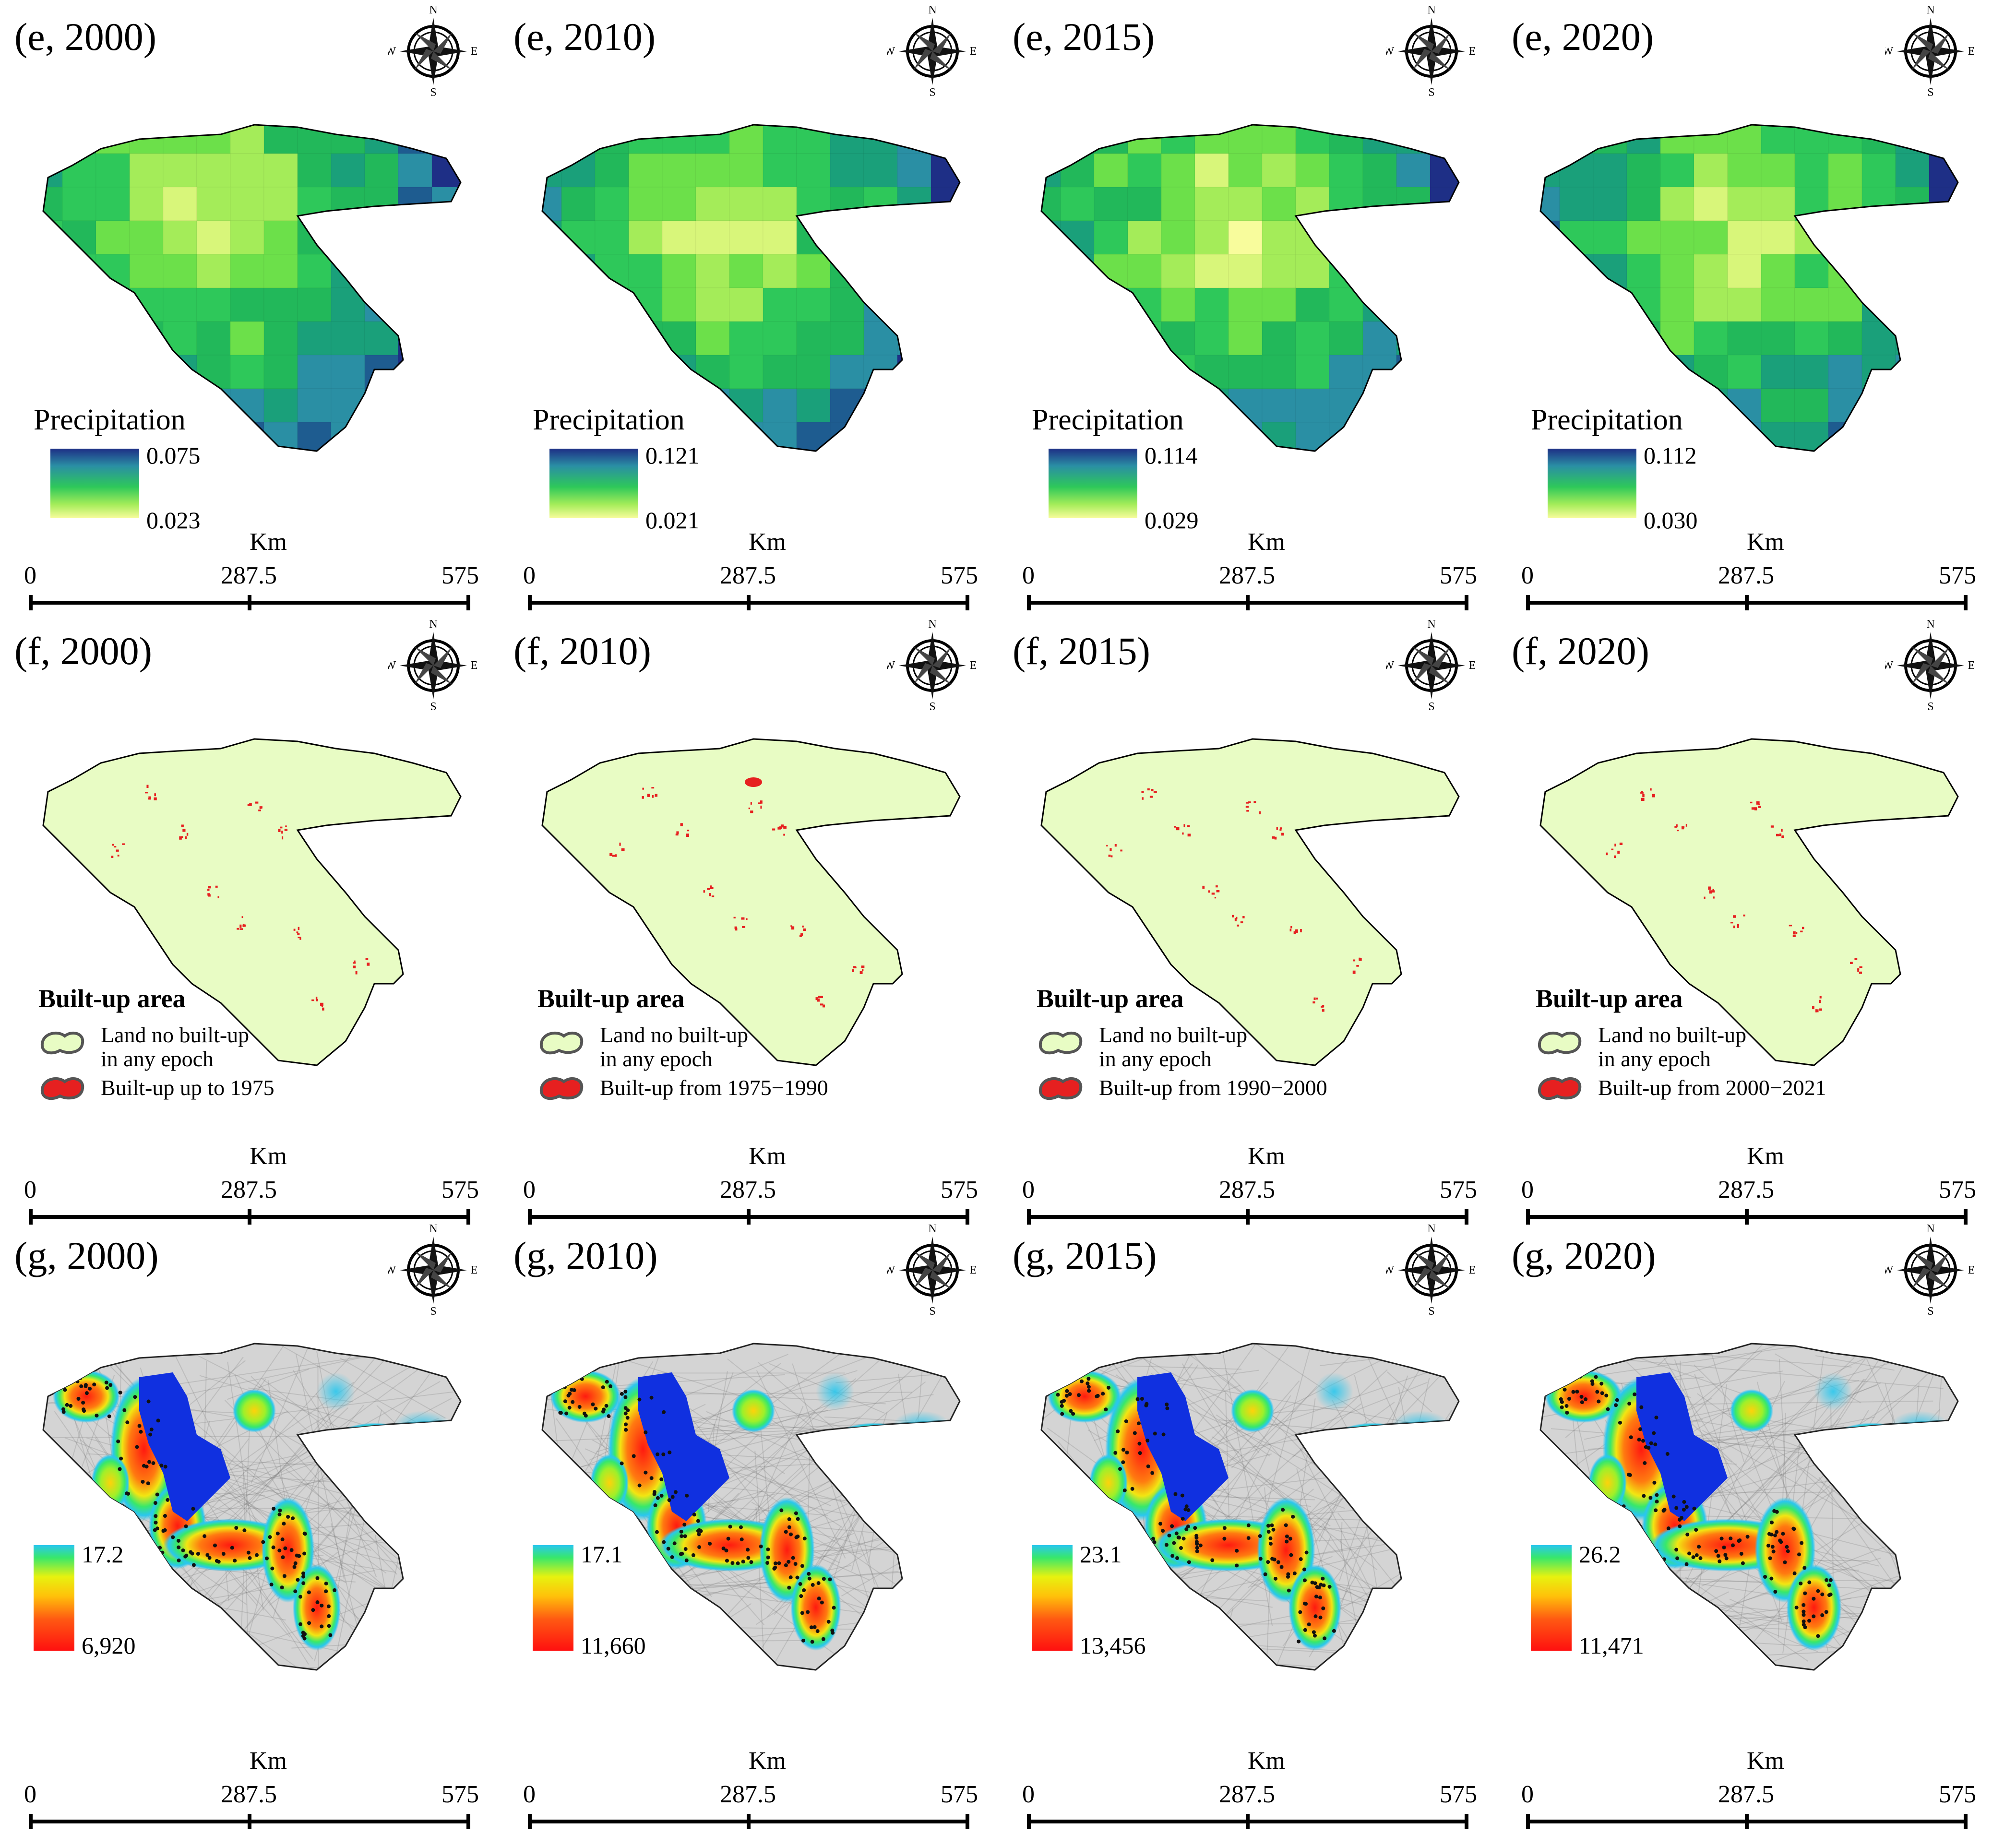 The width and height of the screenshot is (2016, 1834). I want to click on legend-title: Precipitation, so click(609, 420).